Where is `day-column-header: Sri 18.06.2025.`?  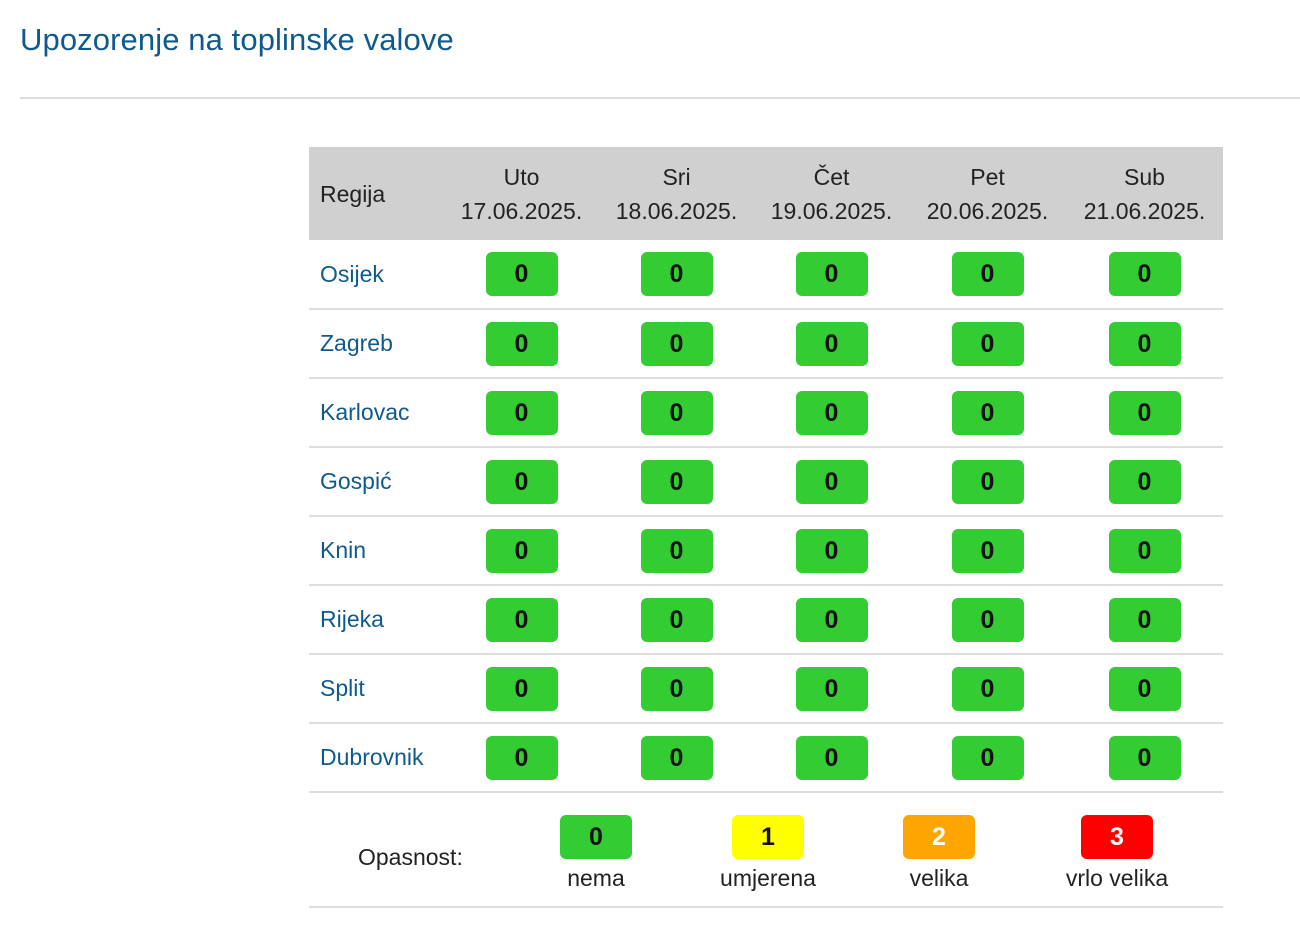 day-column-header: Sri 18.06.2025. is located at coordinates (676, 193).